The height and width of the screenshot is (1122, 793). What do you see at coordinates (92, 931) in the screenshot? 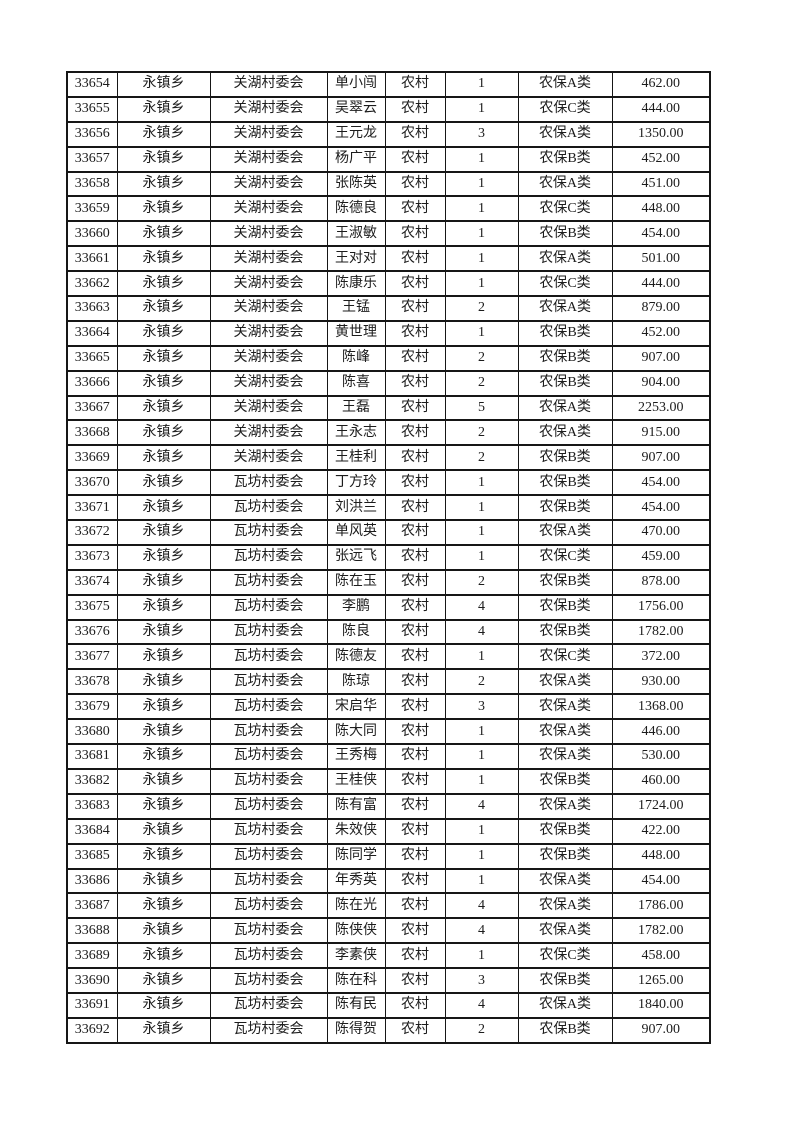
I see `cell-serial-number: 33688` at bounding box center [92, 931].